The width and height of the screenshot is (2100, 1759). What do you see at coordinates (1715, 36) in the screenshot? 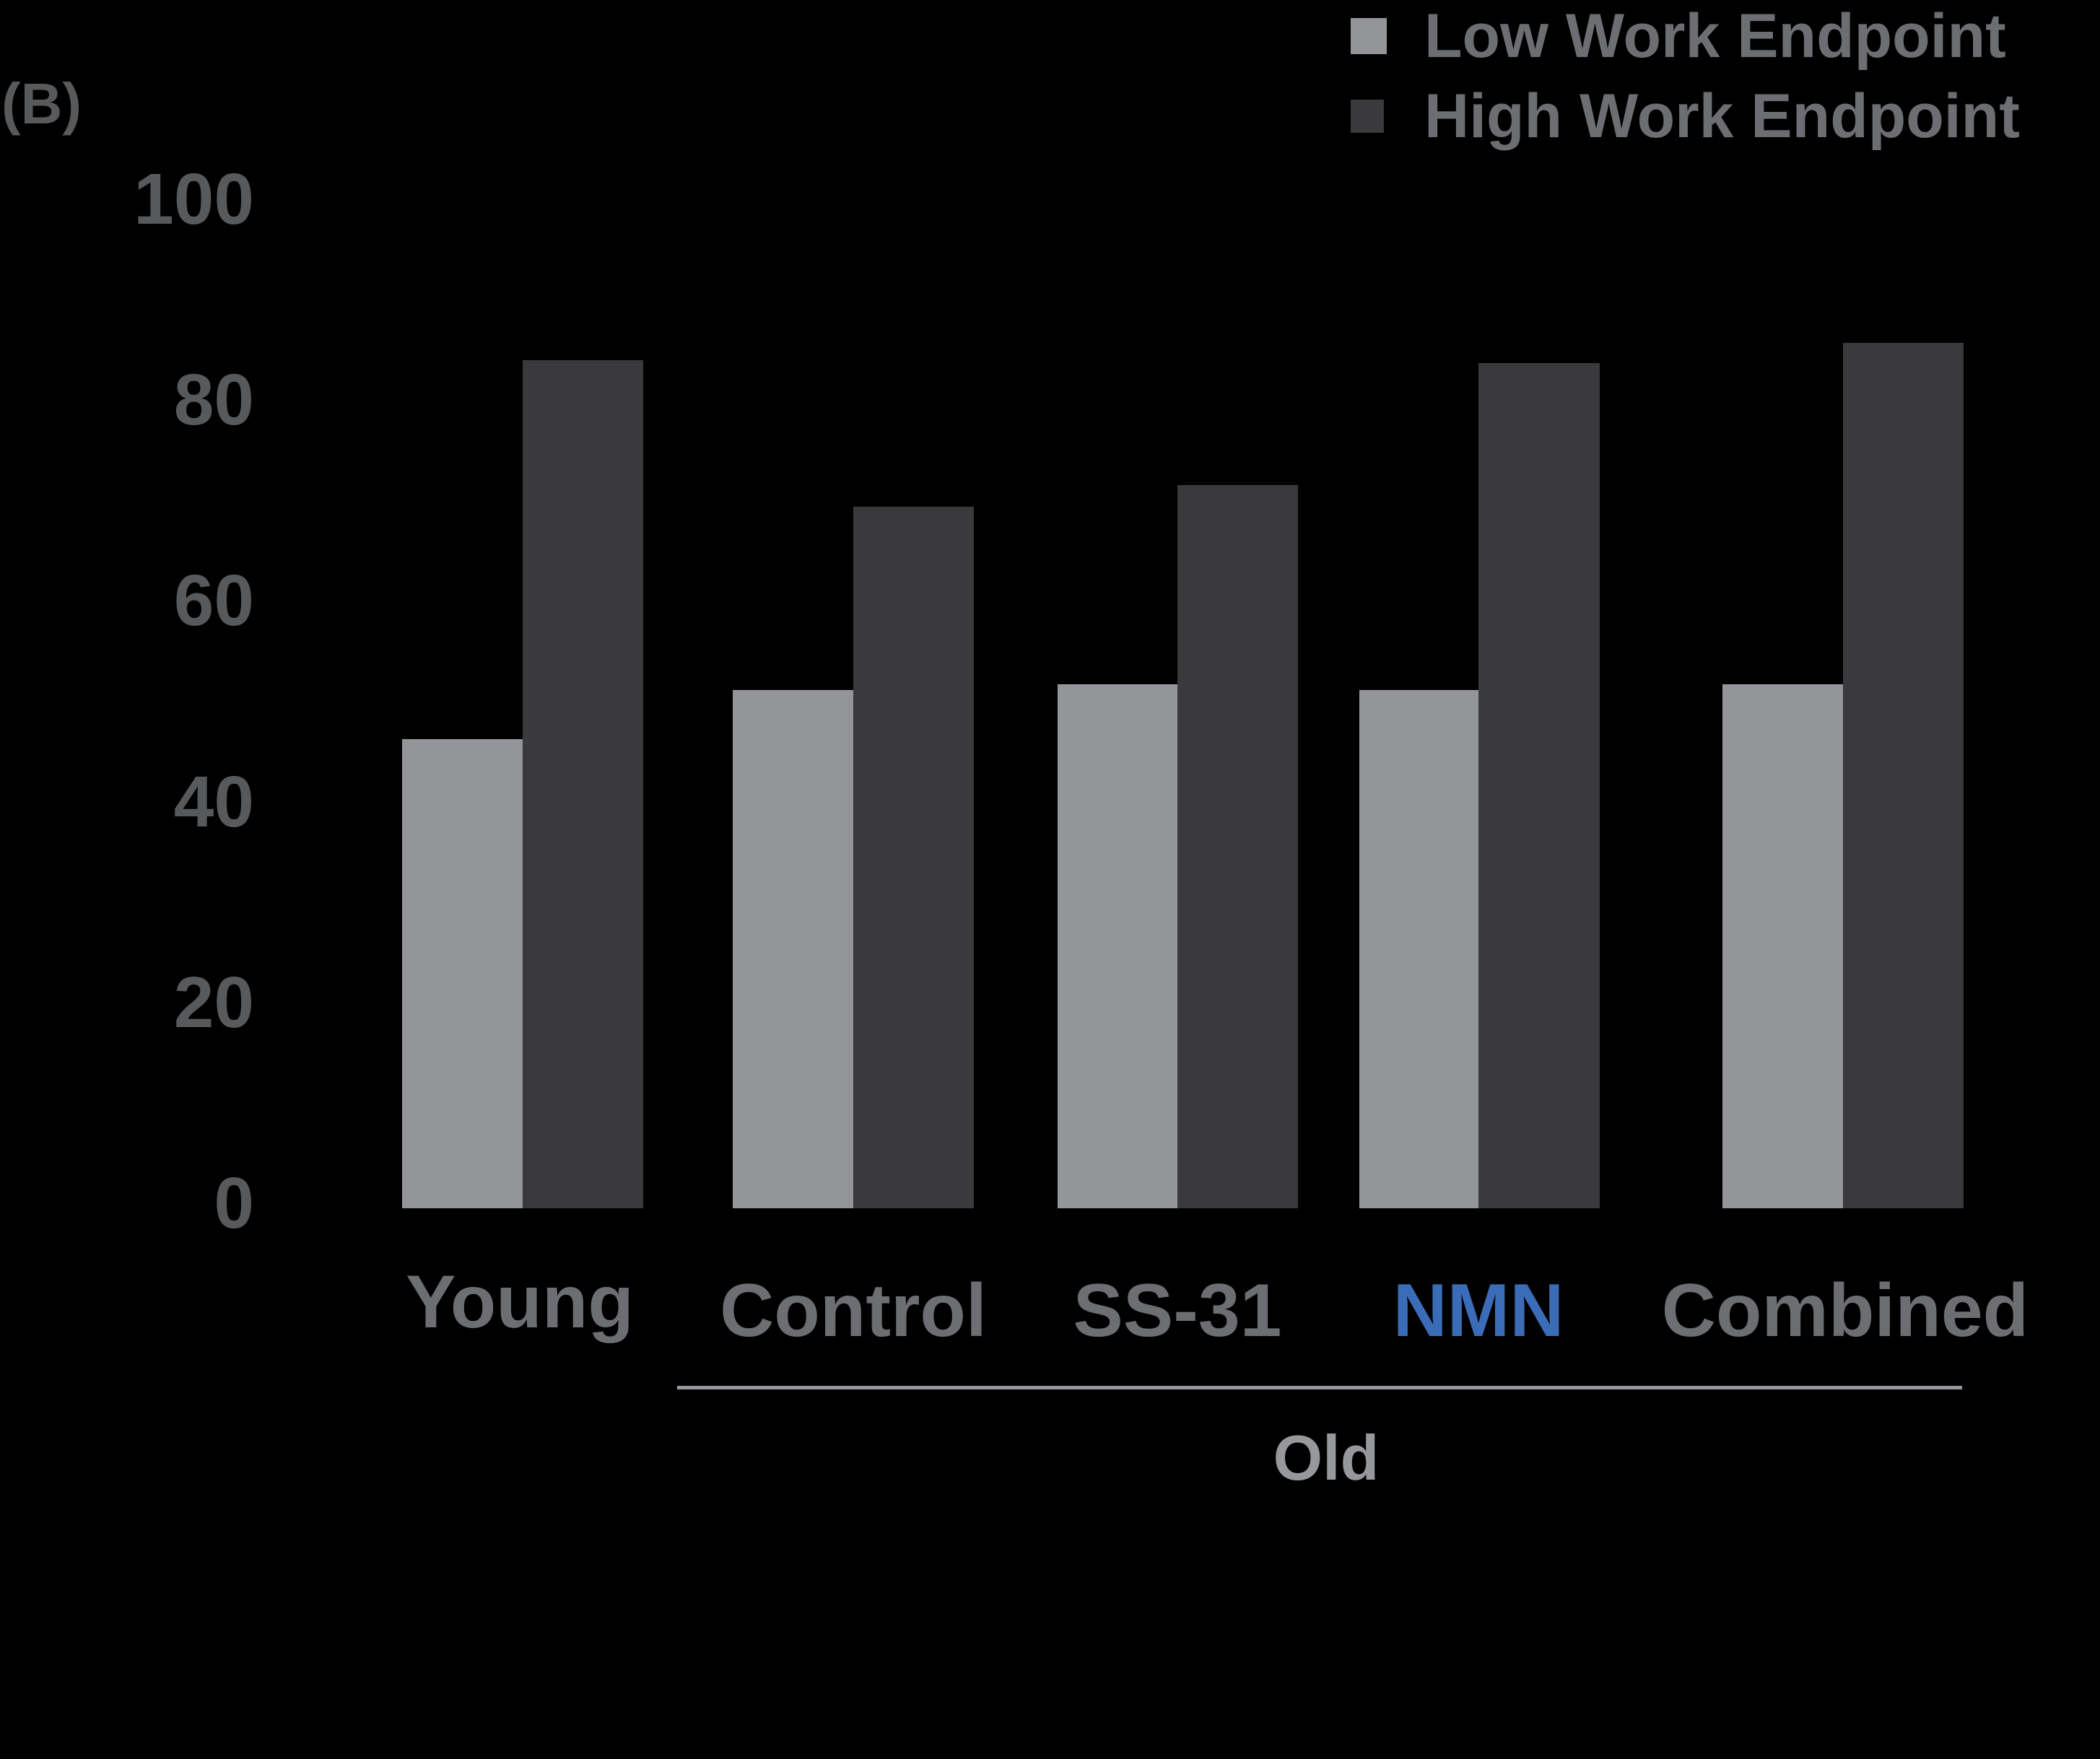
I see `legend-label-low: Low Work Endpoint` at bounding box center [1715, 36].